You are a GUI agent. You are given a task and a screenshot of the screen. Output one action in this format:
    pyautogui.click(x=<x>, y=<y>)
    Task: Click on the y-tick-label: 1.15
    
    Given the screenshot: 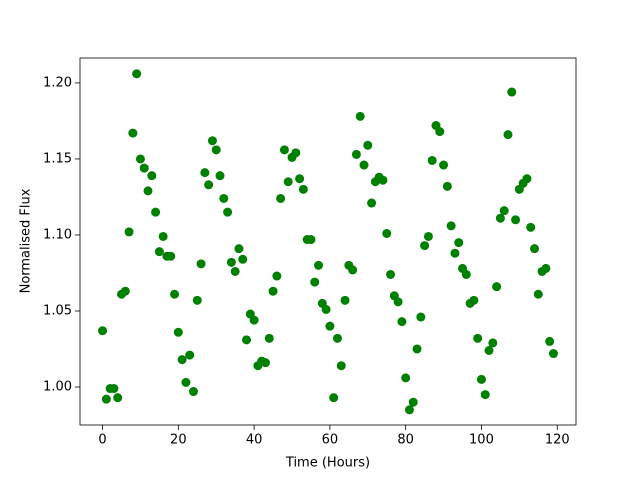 What is the action you would take?
    pyautogui.click(x=57, y=158)
    